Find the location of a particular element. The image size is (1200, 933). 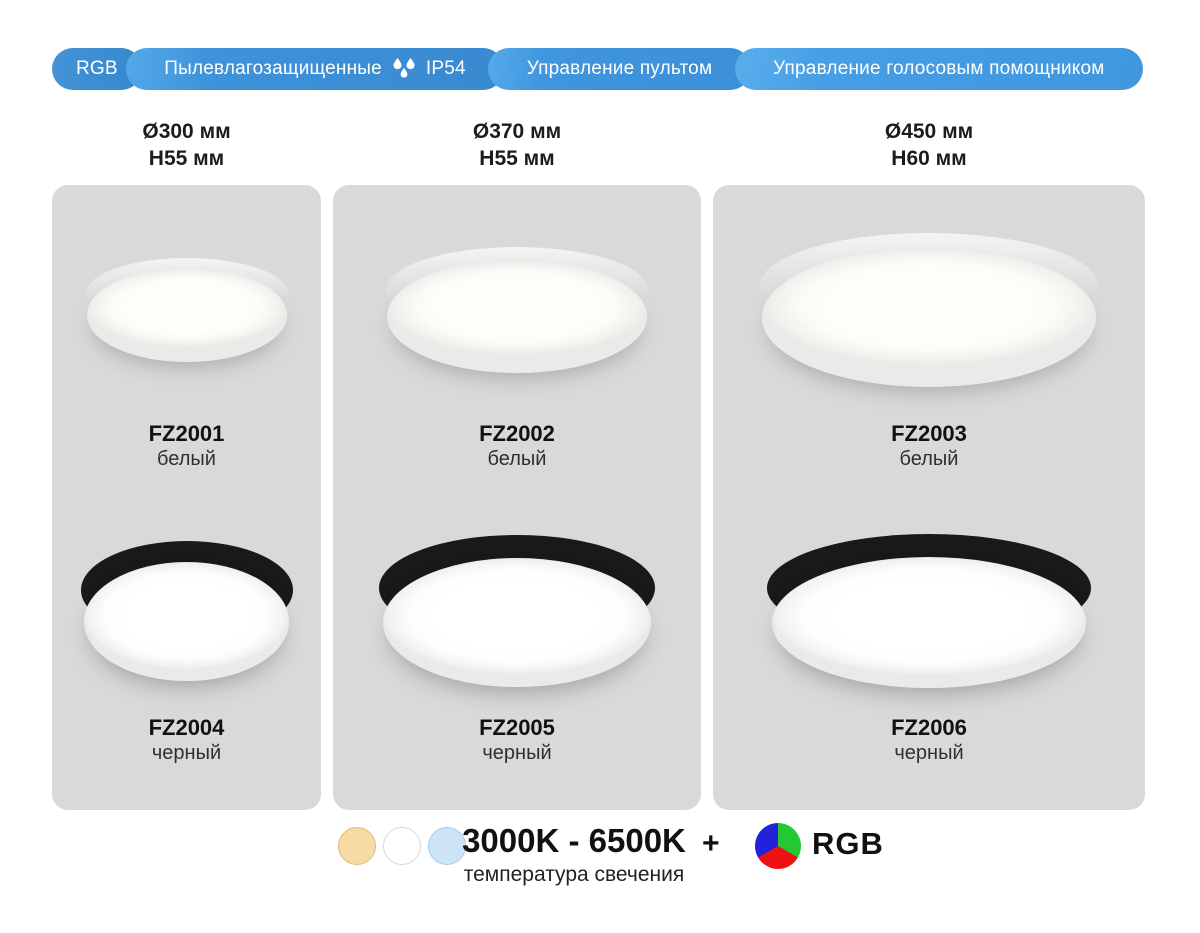

plus-sign: + is located at coordinates (711, 843).